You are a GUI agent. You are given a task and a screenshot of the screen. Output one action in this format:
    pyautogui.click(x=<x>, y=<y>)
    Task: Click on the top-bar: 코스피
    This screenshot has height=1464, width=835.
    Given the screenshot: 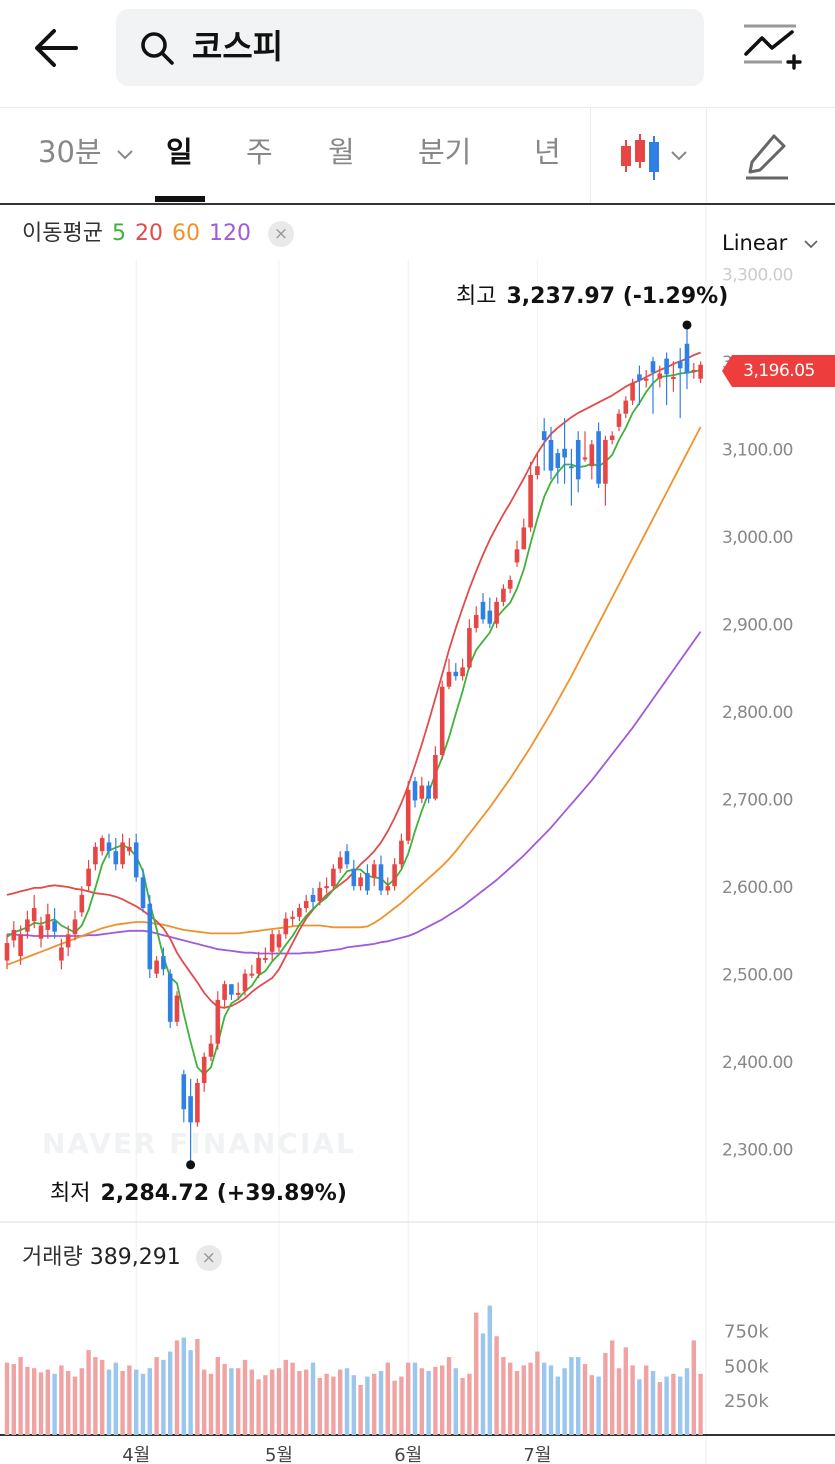 What is the action you would take?
    pyautogui.click(x=417, y=54)
    